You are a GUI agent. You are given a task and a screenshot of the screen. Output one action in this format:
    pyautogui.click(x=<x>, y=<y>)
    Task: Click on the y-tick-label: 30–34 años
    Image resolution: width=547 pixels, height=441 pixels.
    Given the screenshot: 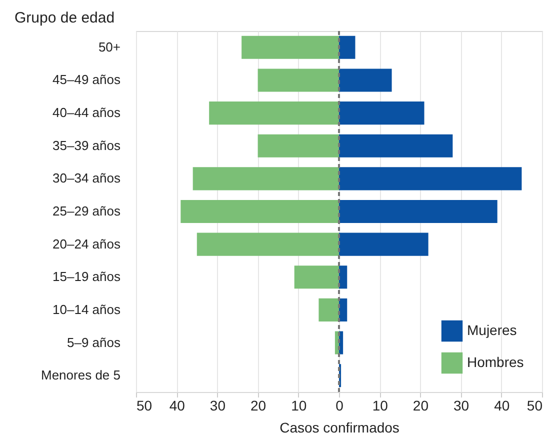 What is the action you would take?
    pyautogui.click(x=86, y=178)
    